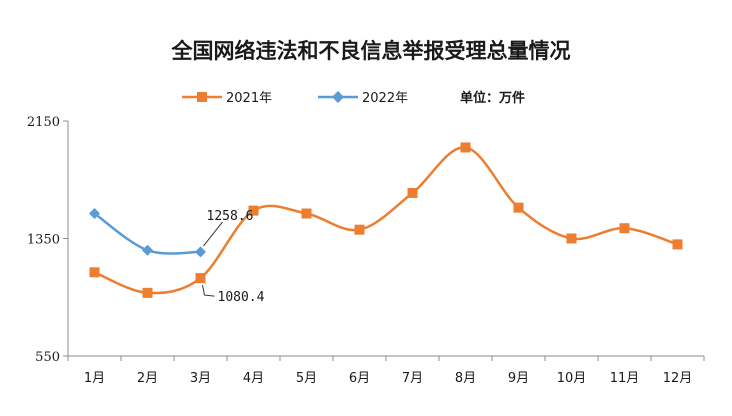 This screenshot has width=732, height=416. I want to click on legend-marker-2021, so click(202, 97).